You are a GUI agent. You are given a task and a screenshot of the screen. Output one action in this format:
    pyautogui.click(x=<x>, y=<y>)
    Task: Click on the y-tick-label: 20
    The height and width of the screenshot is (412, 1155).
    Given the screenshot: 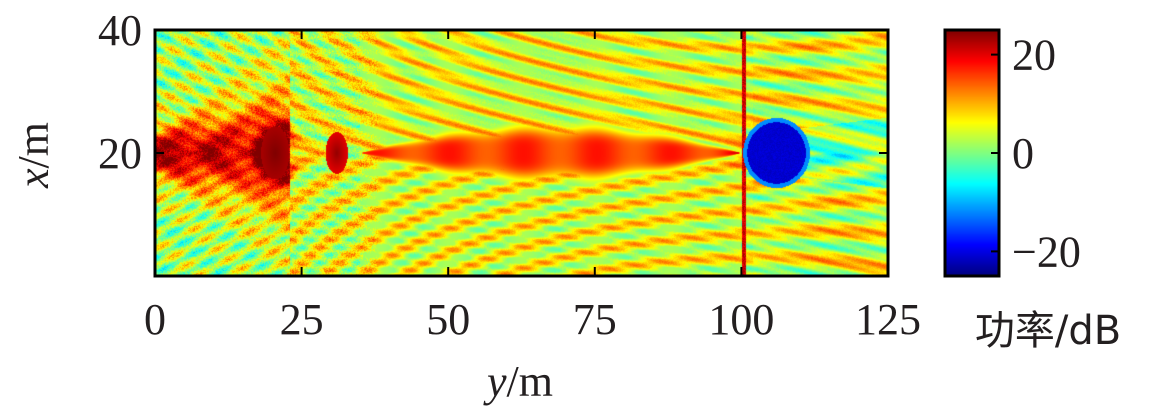 What is the action you would take?
    pyautogui.click(x=120, y=153)
    